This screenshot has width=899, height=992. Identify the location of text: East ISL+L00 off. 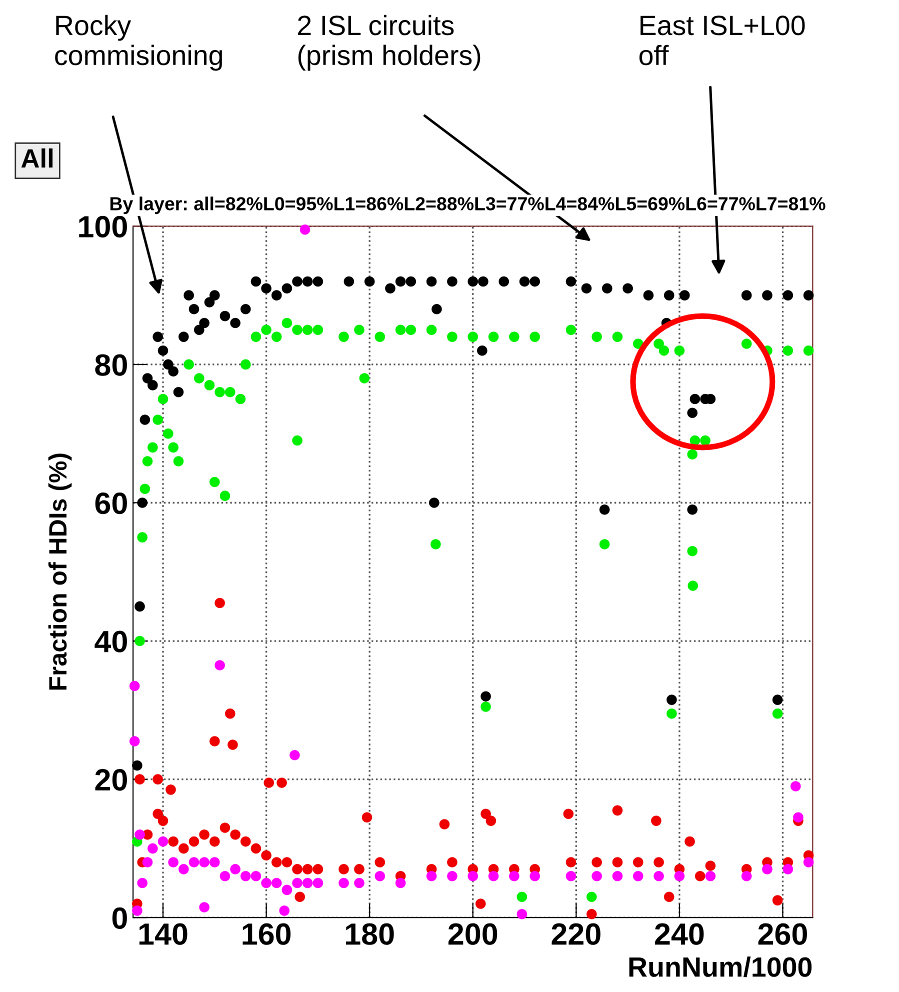
(722, 41).